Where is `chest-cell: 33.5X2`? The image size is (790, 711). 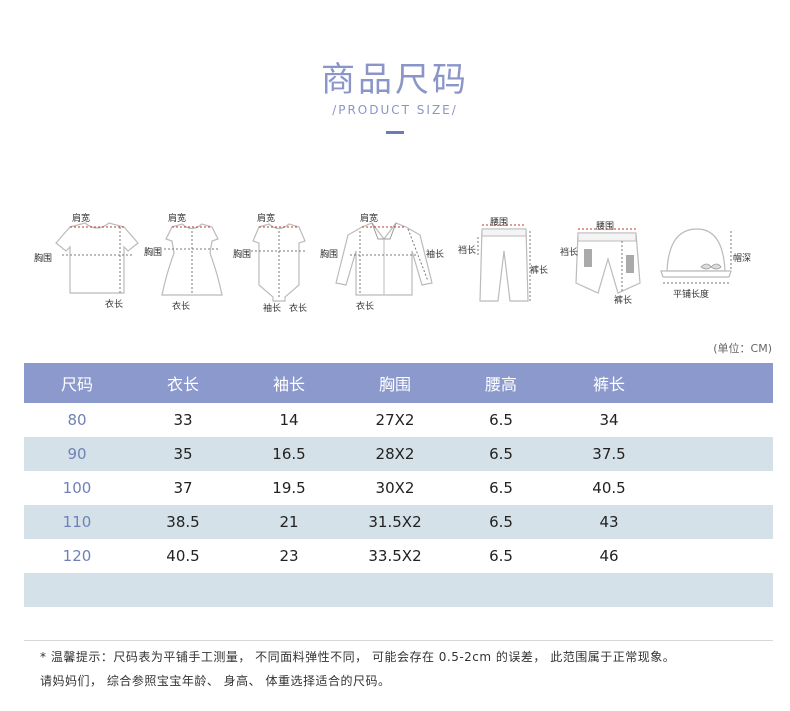 chest-cell: 33.5X2 is located at coordinates (395, 556).